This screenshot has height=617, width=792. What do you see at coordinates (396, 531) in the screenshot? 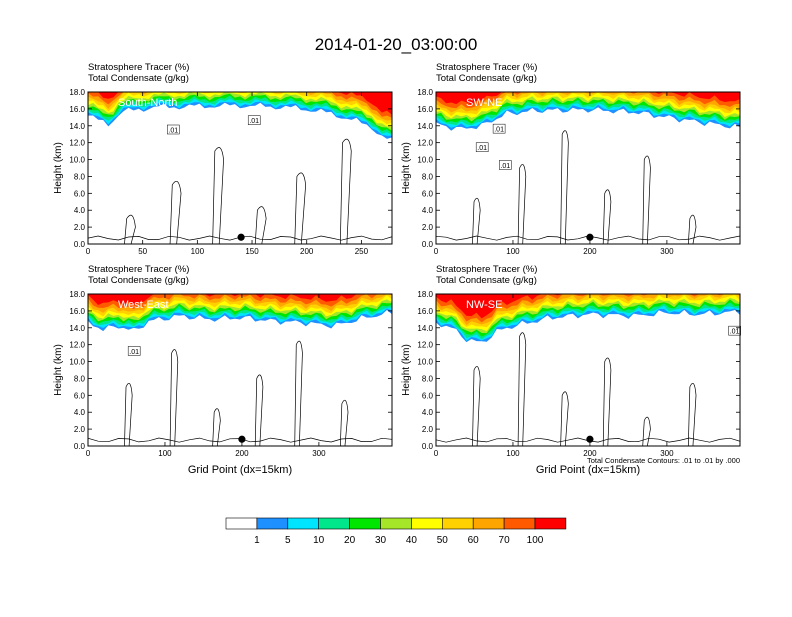
I see `colorbar: 1 5 10 20 30 40 50 60 70 100` at bounding box center [396, 531].